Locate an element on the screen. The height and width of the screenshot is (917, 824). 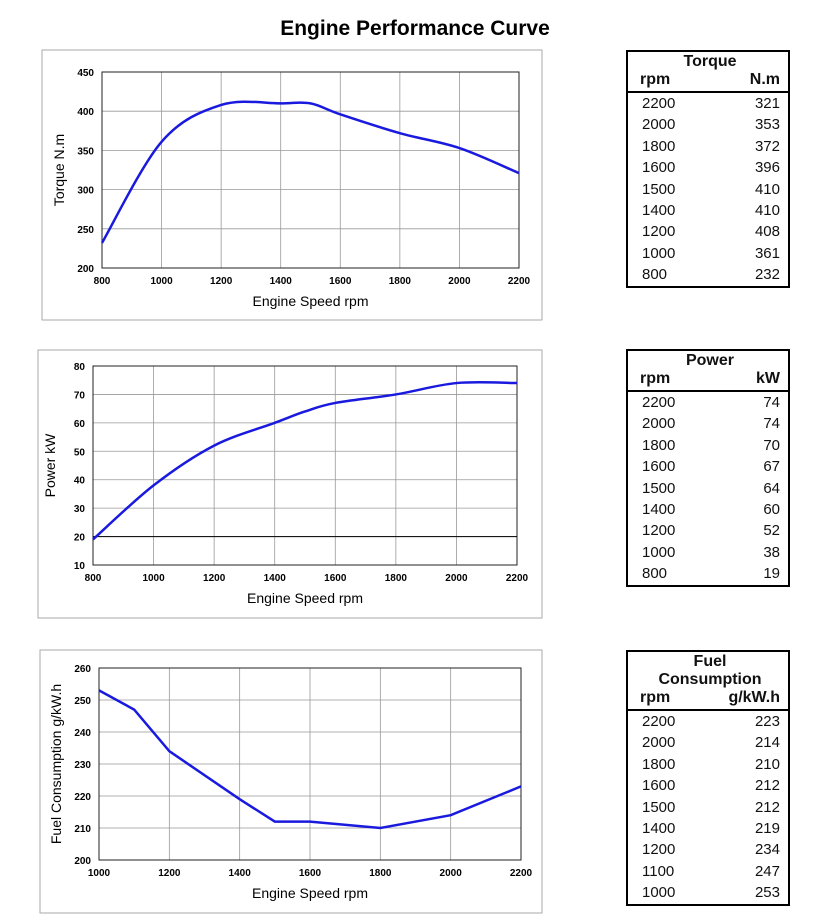
y-tick-label: 400 is located at coordinates (85, 112).